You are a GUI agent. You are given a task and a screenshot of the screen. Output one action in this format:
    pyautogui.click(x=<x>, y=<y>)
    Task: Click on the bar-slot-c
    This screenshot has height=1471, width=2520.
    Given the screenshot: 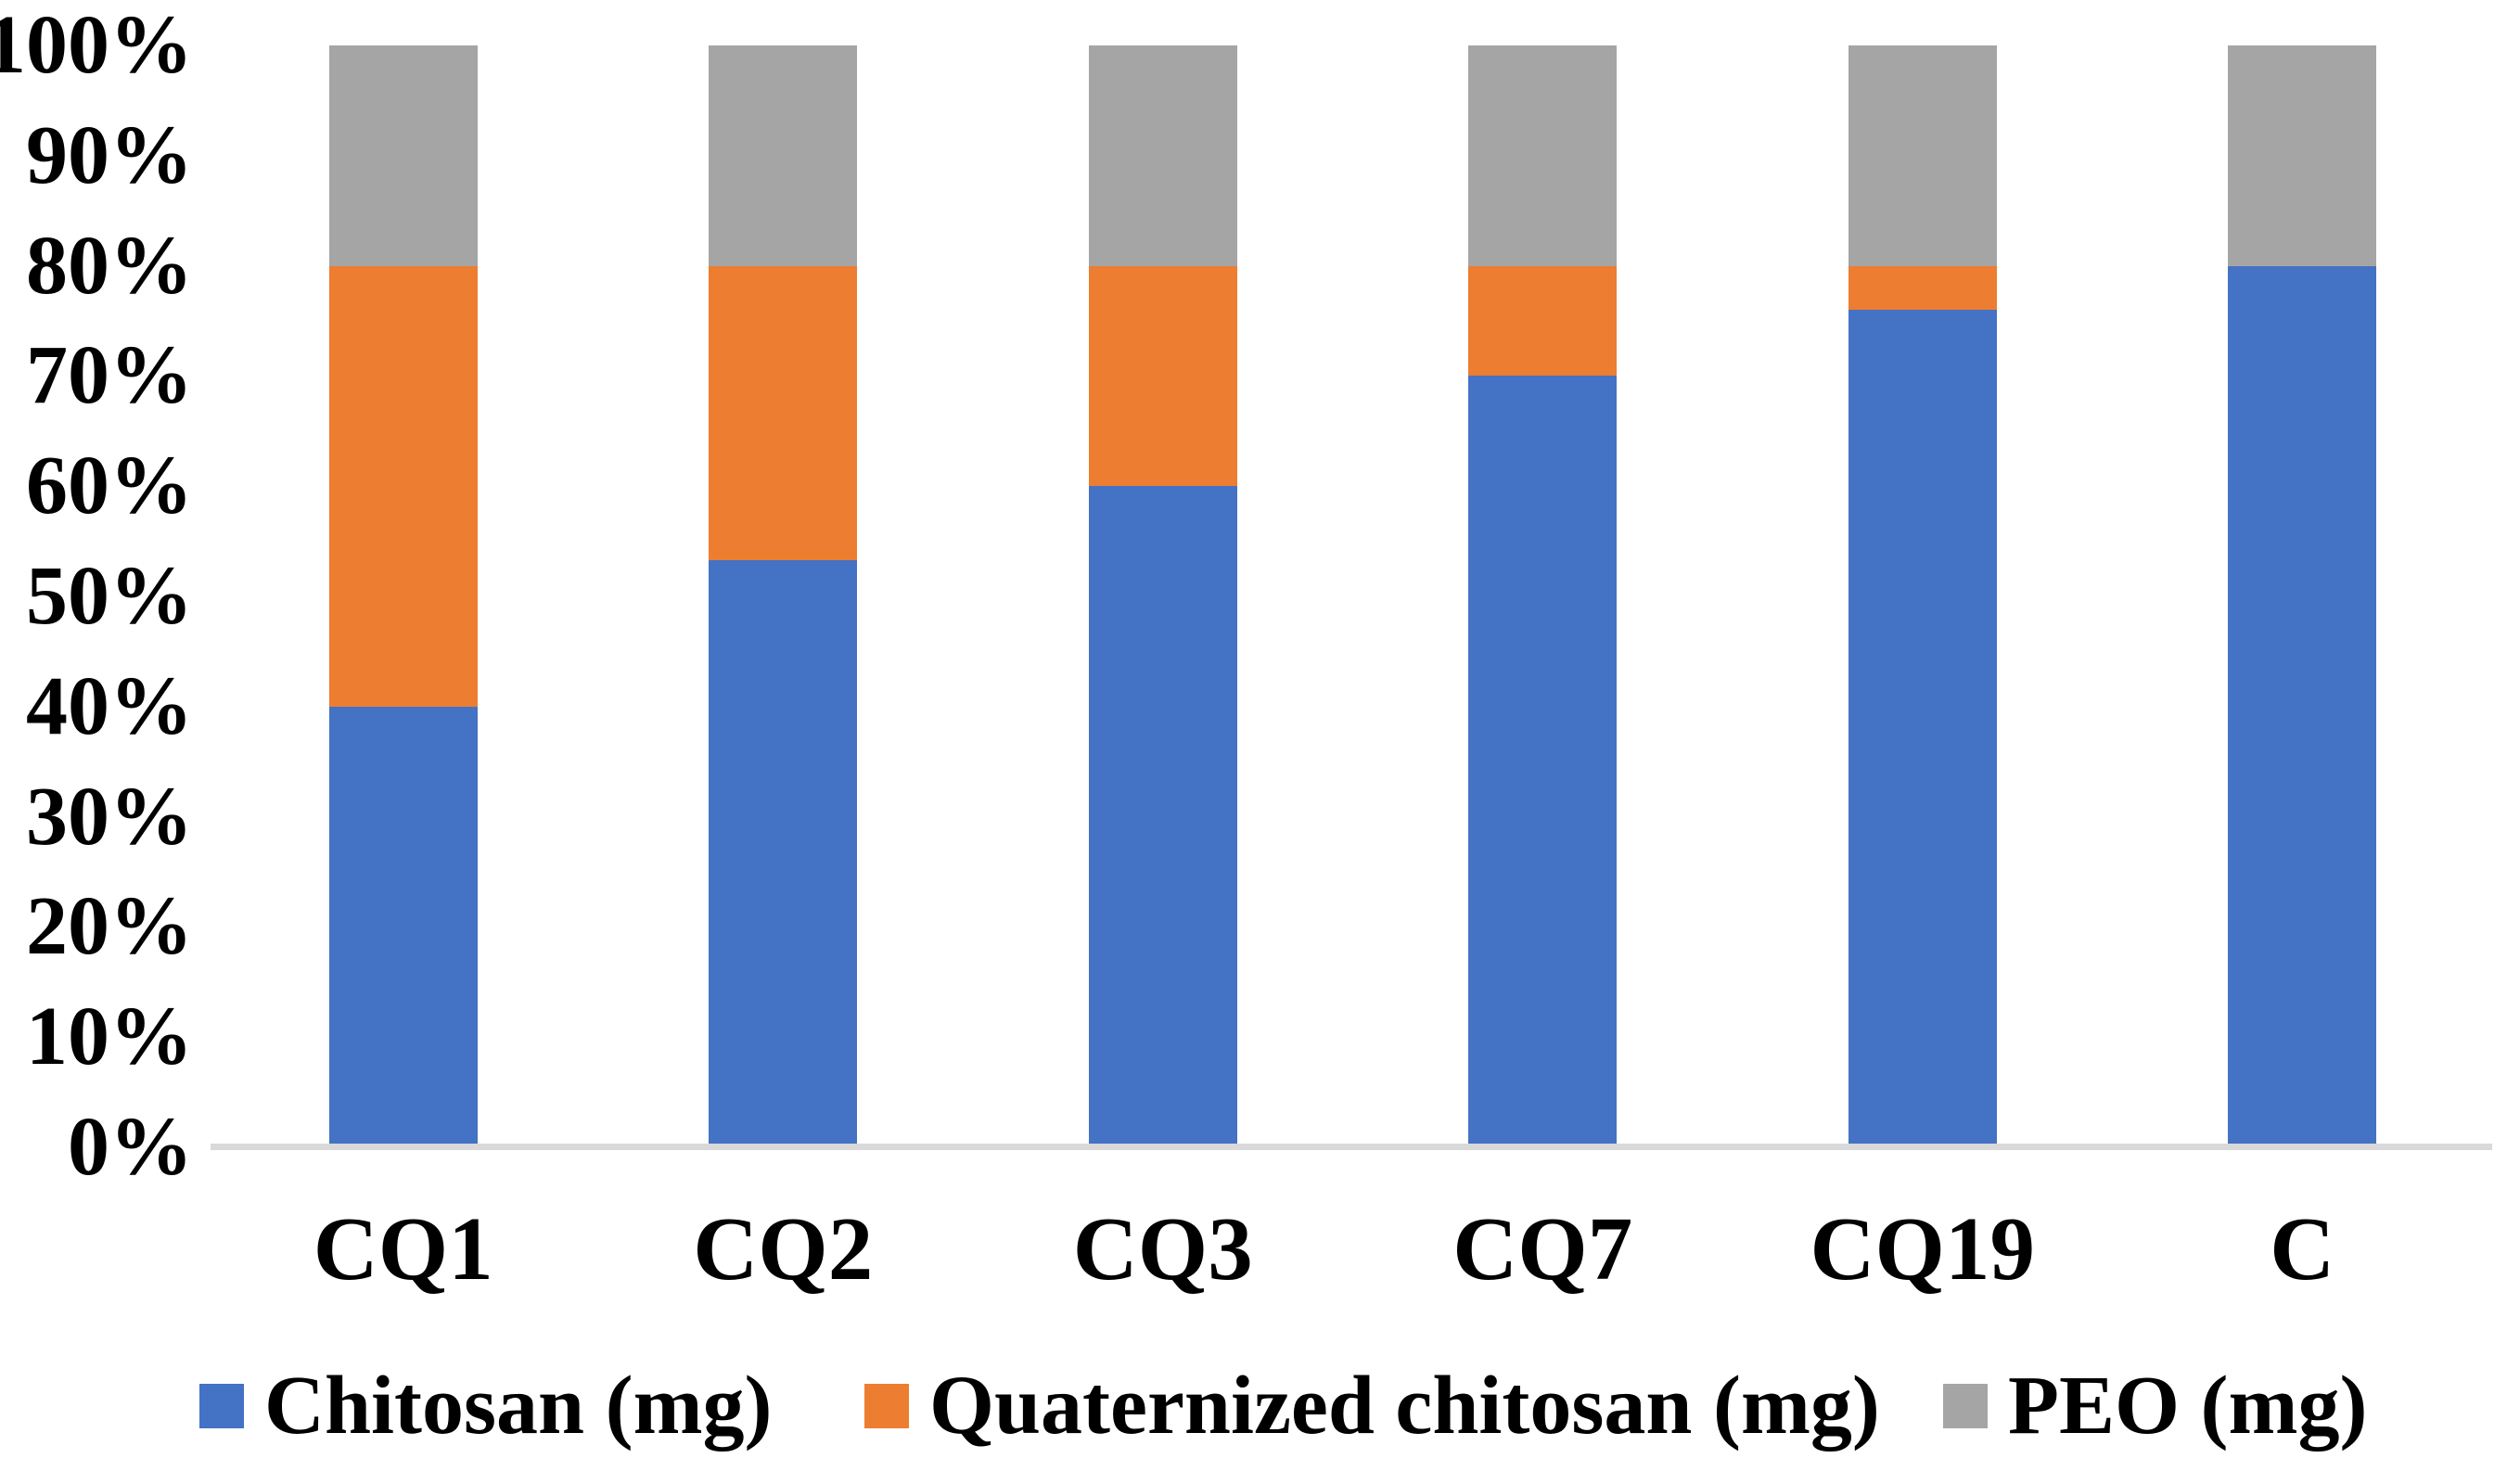 What is the action you would take?
    pyautogui.click(x=2303, y=596)
    